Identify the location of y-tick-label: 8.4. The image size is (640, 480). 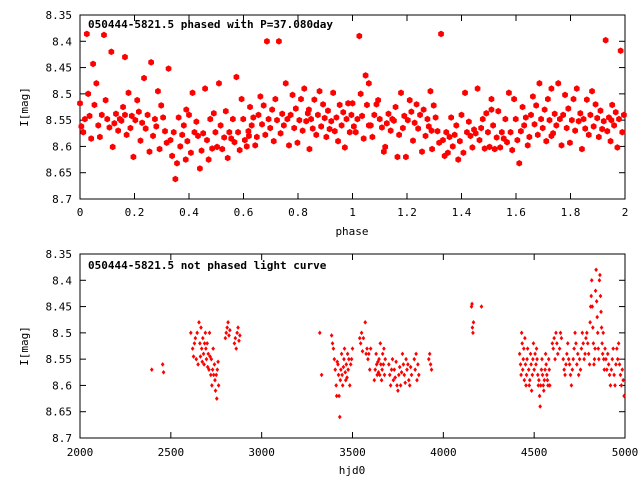
(62, 41).